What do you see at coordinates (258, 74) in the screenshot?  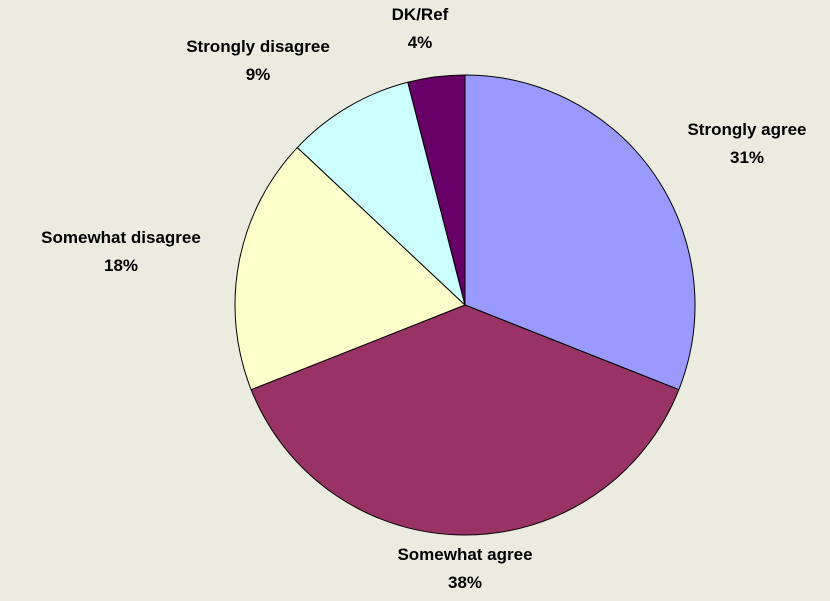 I see `slice-label-value: 9%` at bounding box center [258, 74].